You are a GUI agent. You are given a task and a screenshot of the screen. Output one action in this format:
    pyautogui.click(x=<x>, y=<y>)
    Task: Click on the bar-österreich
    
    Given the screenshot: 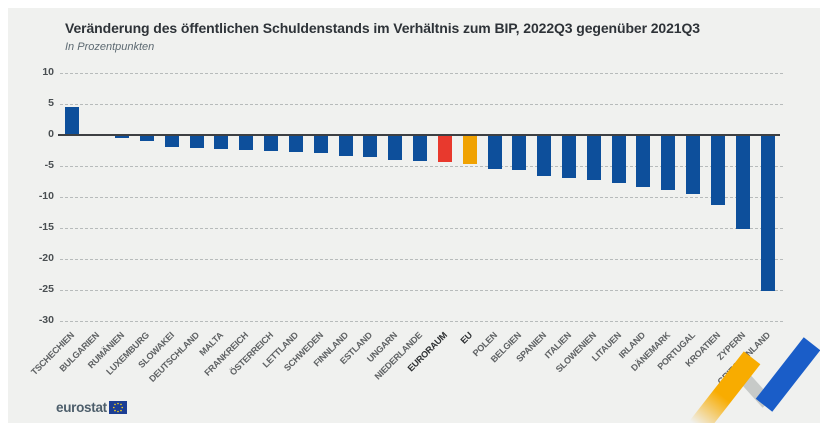 What is the action you would take?
    pyautogui.click(x=271, y=143)
    